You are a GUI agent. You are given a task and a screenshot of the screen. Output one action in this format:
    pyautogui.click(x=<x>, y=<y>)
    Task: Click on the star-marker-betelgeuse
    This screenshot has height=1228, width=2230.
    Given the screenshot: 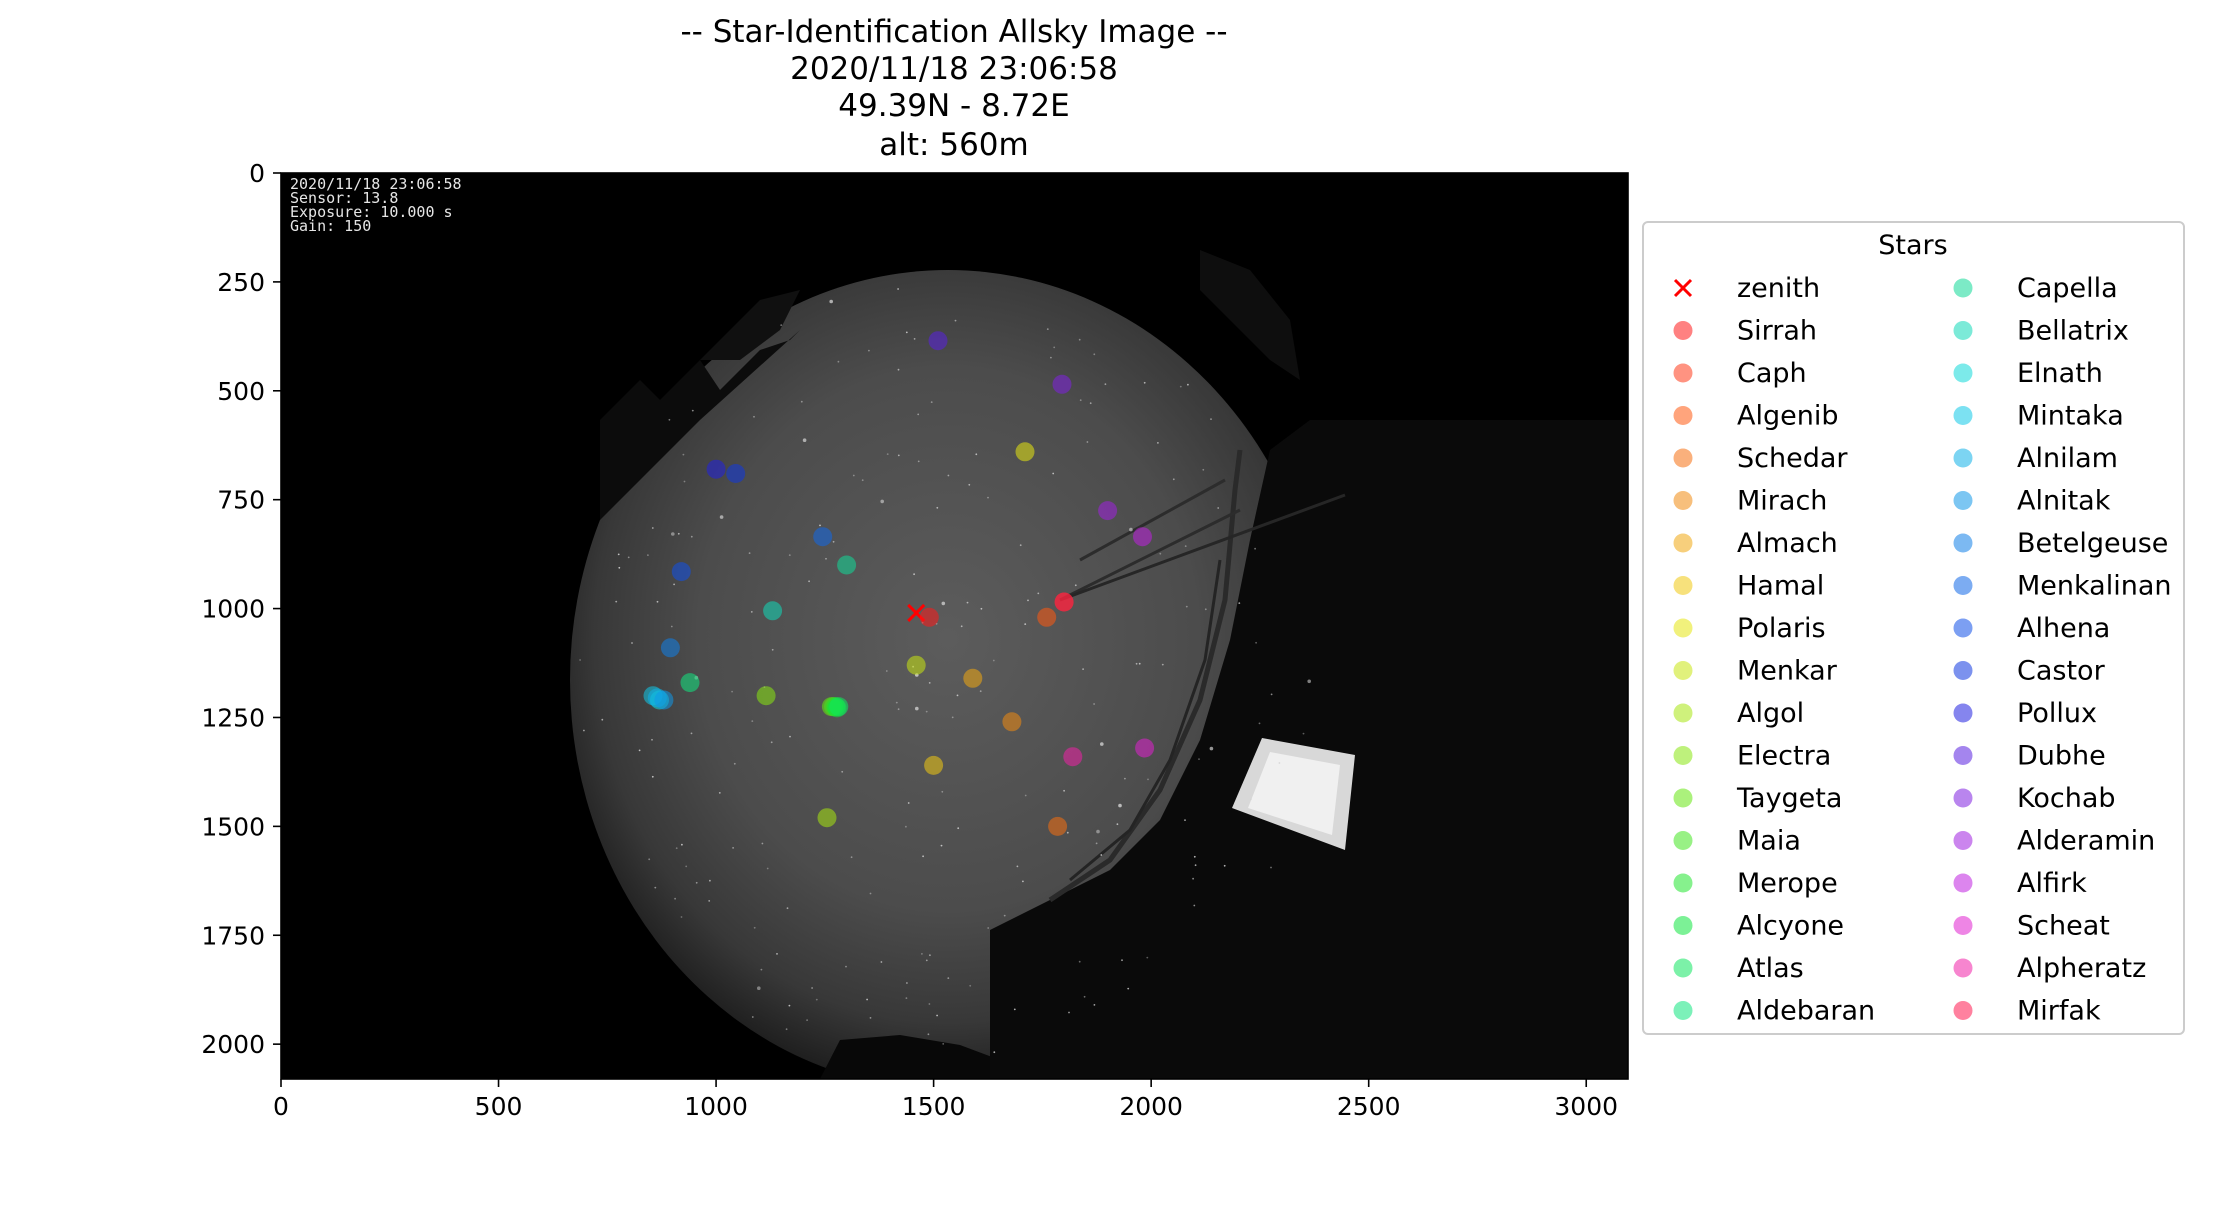 What is the action you would take?
    pyautogui.click(x=670, y=648)
    